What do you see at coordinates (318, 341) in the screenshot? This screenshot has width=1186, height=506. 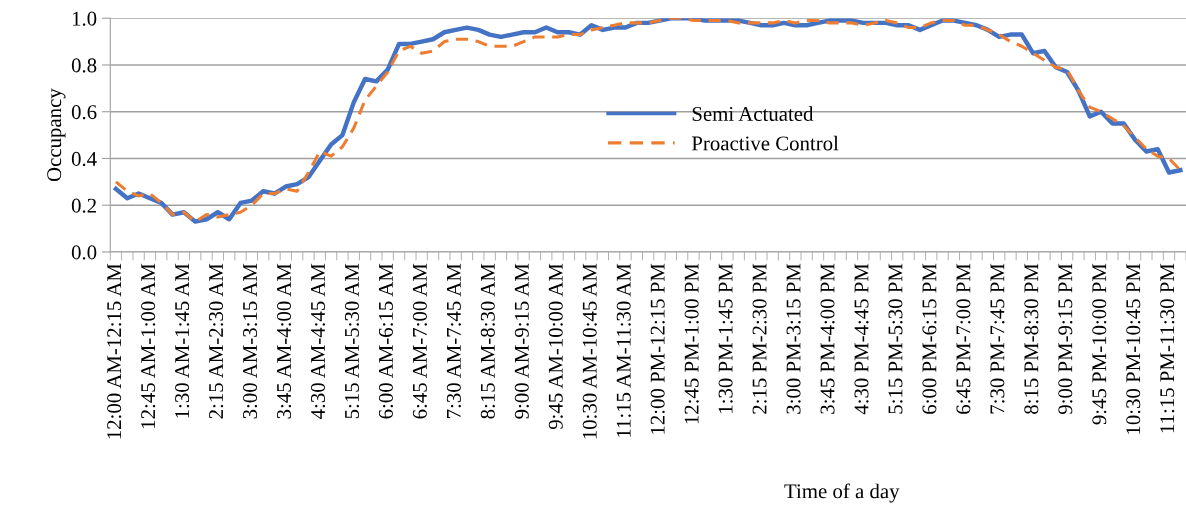 I see `x-tick-label: 4:30 AM-4:45 AM` at bounding box center [318, 341].